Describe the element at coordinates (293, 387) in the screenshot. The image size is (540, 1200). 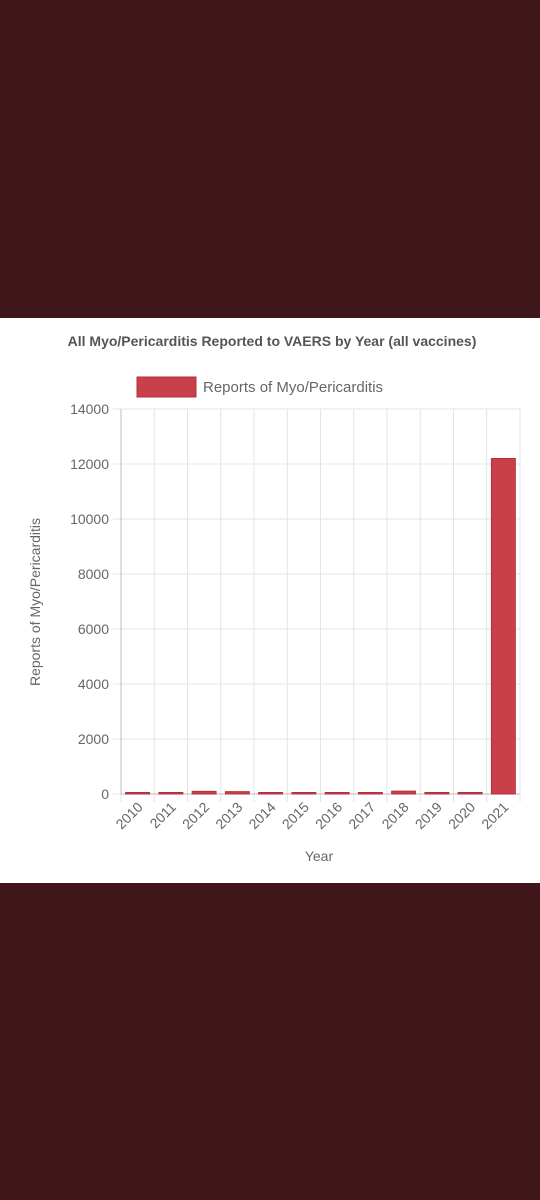
I see `legend-label: Reports of Myo/Pericarditis` at that location.